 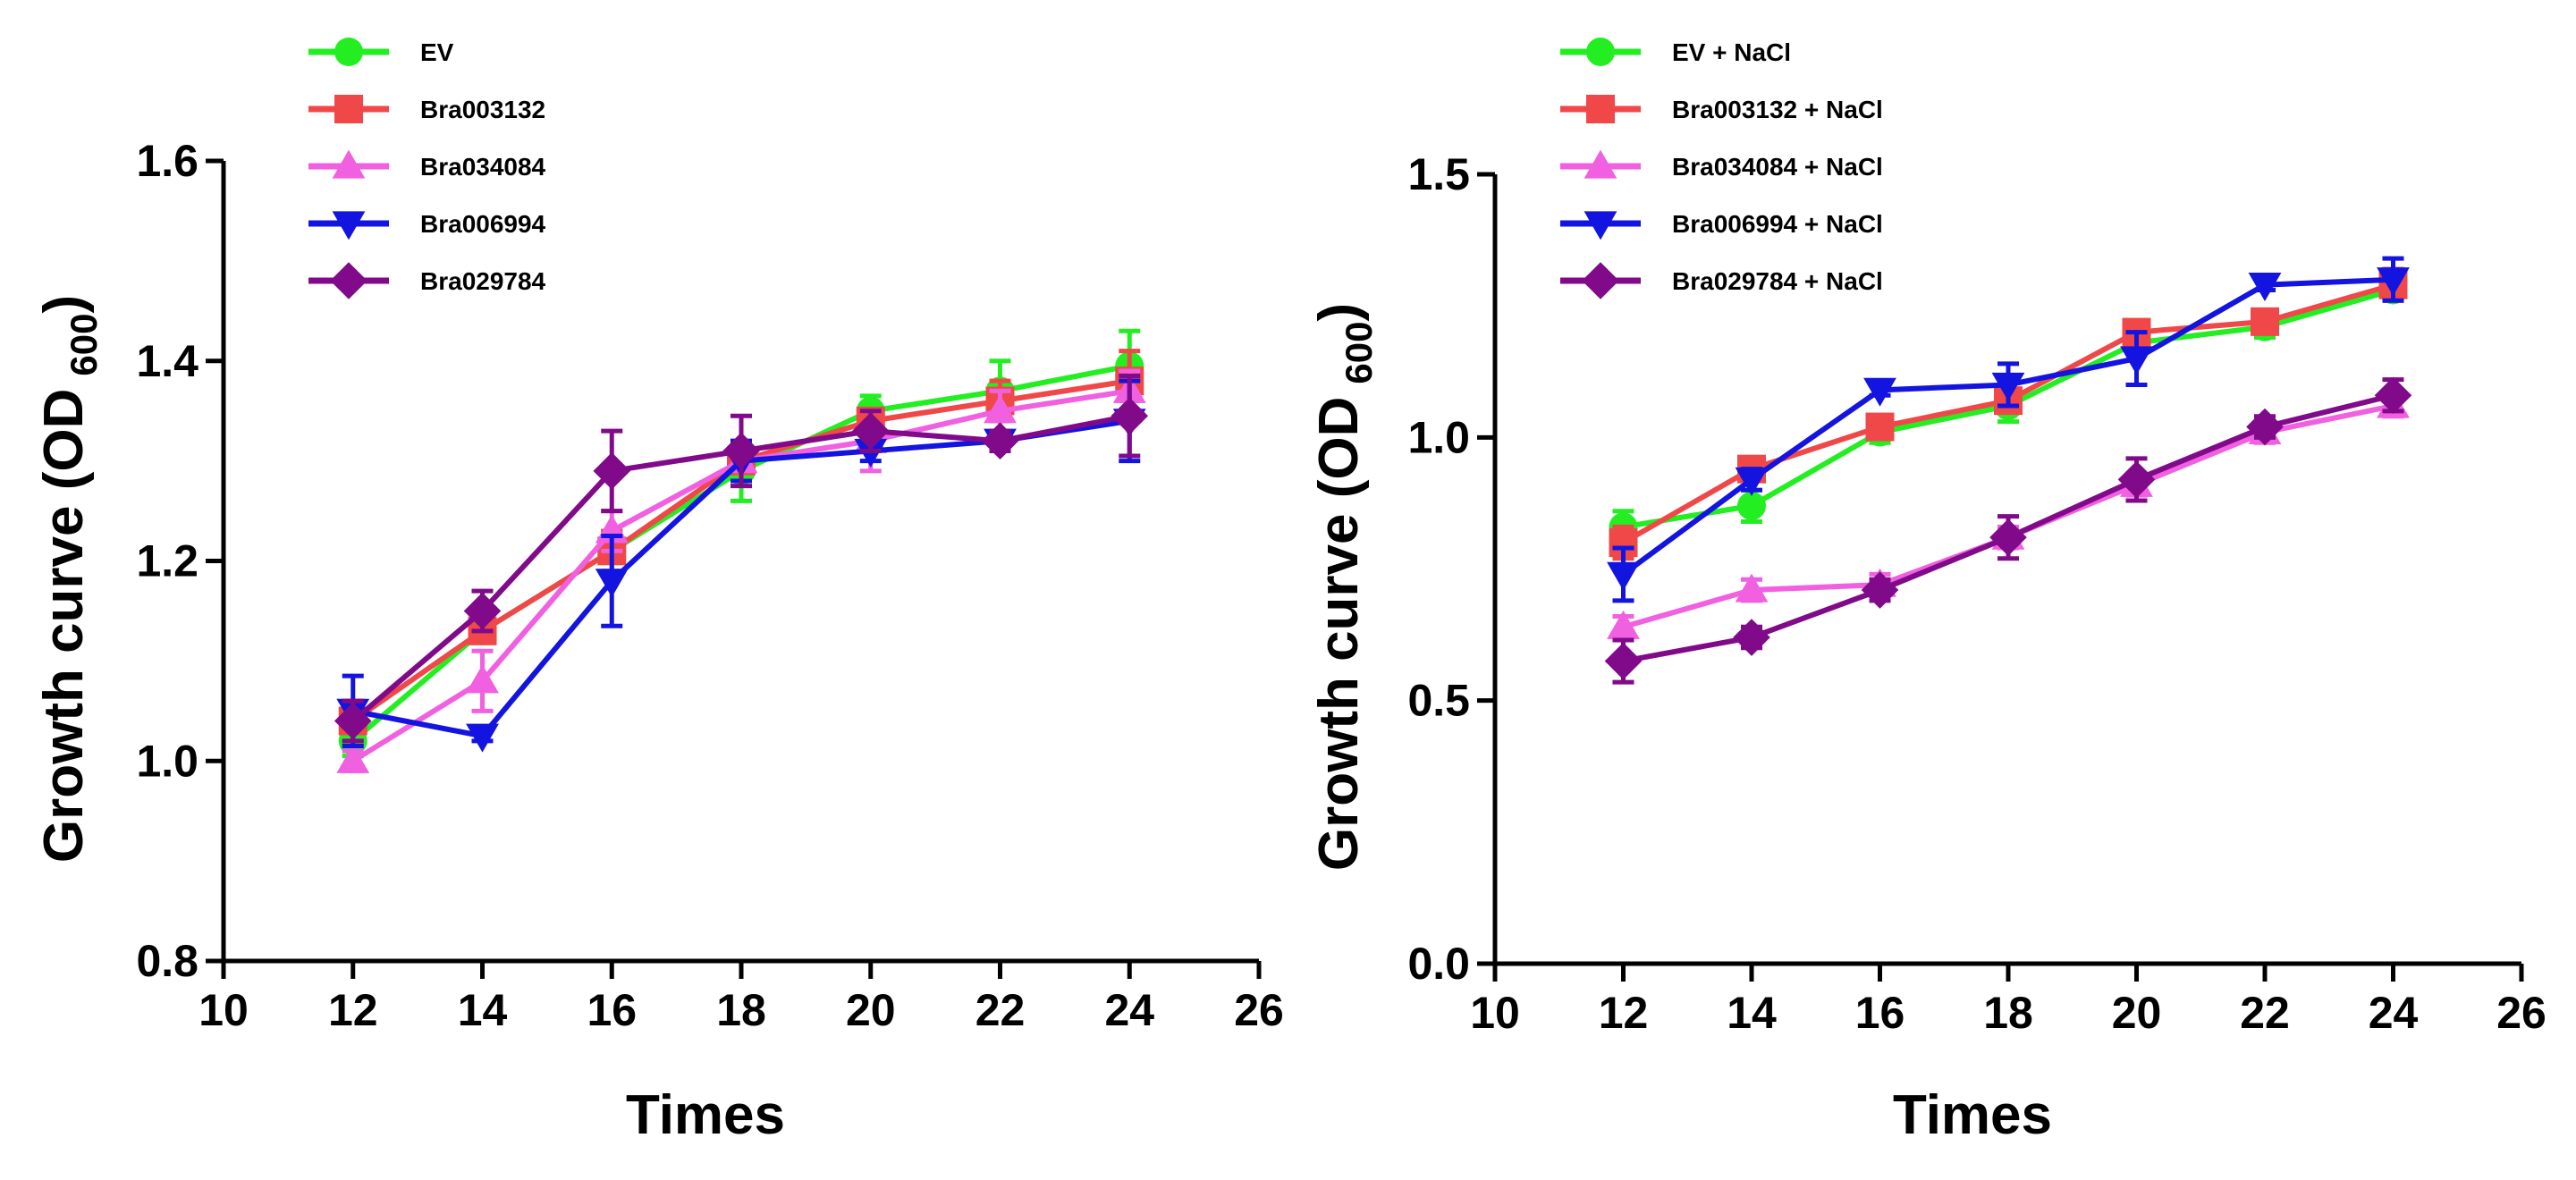 I want to click on legend-label: Bra006994 + NaCl, so click(x=1777, y=224).